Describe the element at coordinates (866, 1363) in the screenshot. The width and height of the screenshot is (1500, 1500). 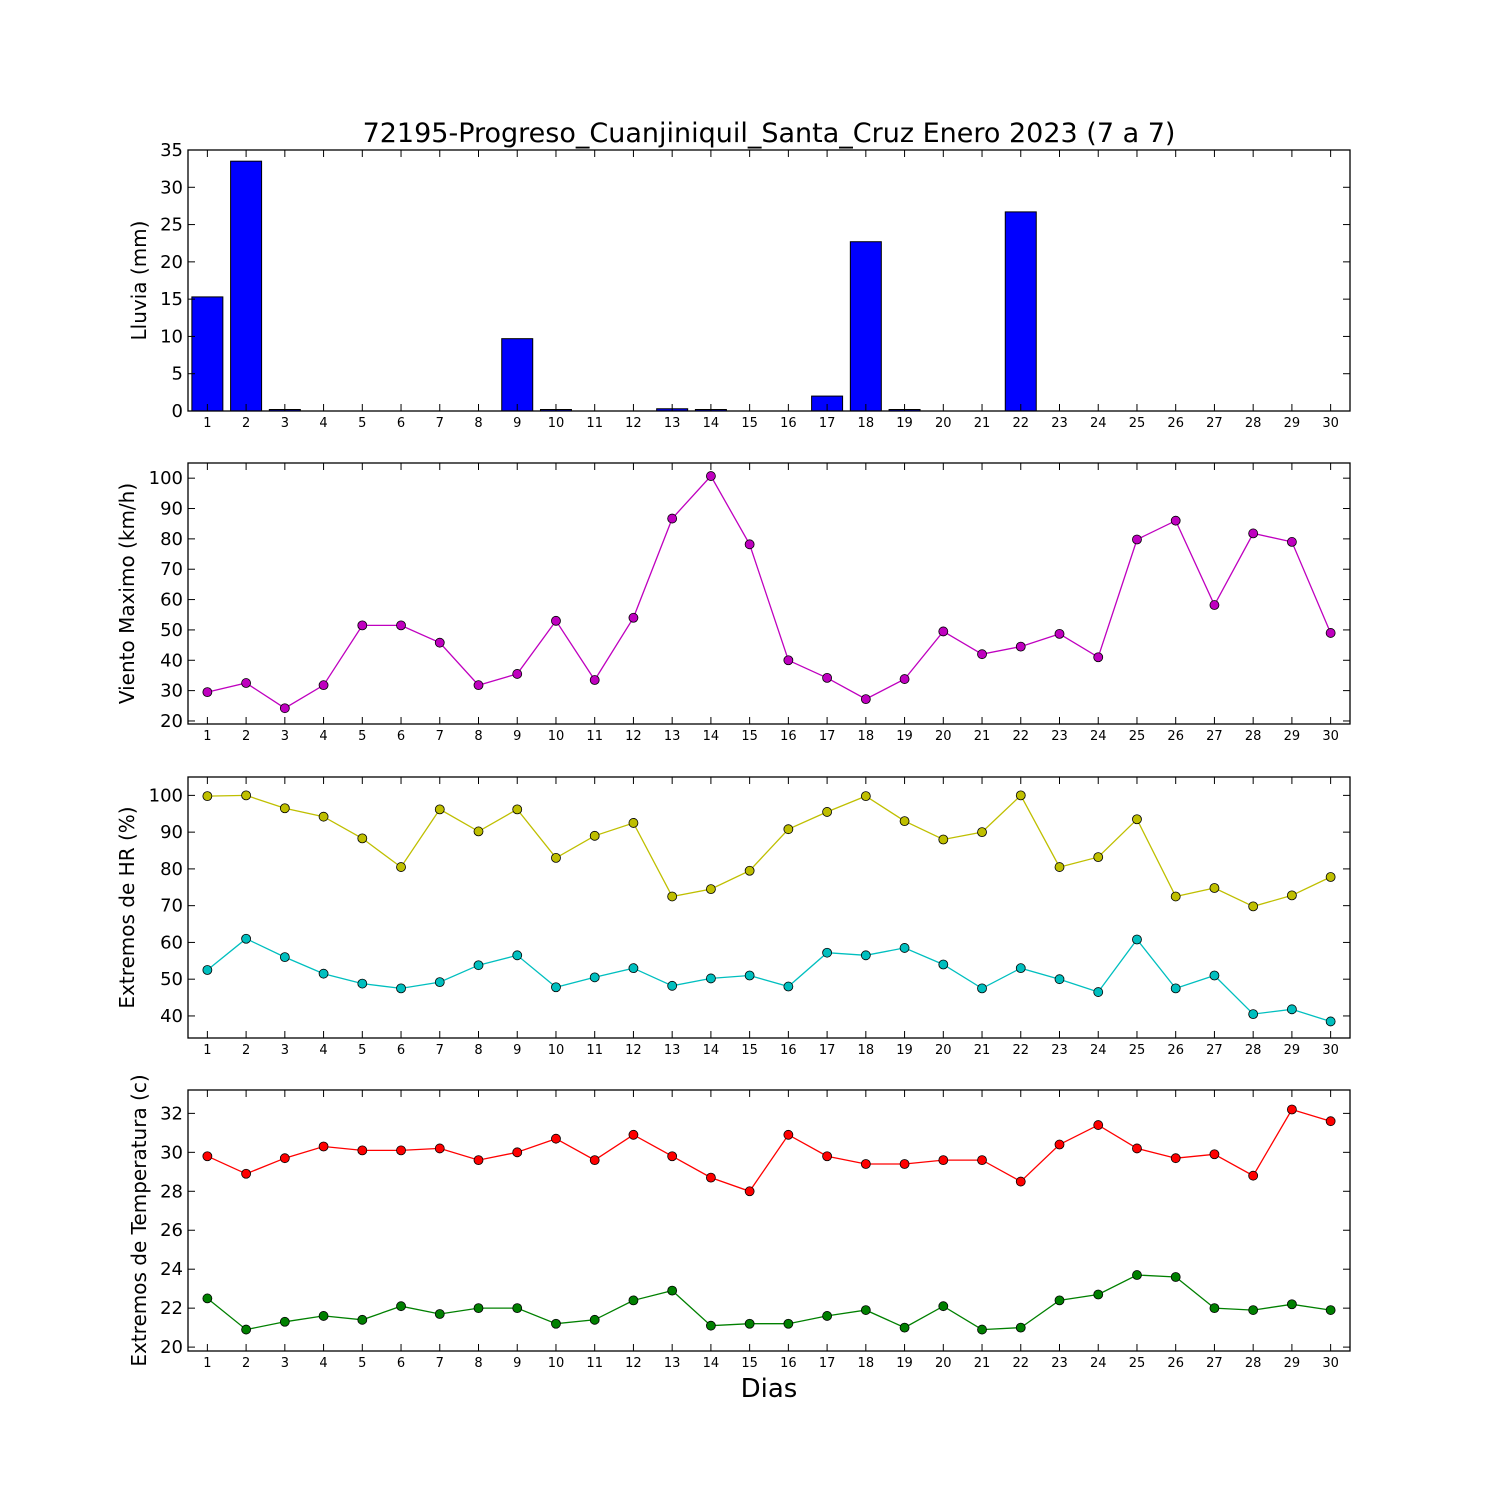
I see `temperature-xtick-label: 18` at that location.